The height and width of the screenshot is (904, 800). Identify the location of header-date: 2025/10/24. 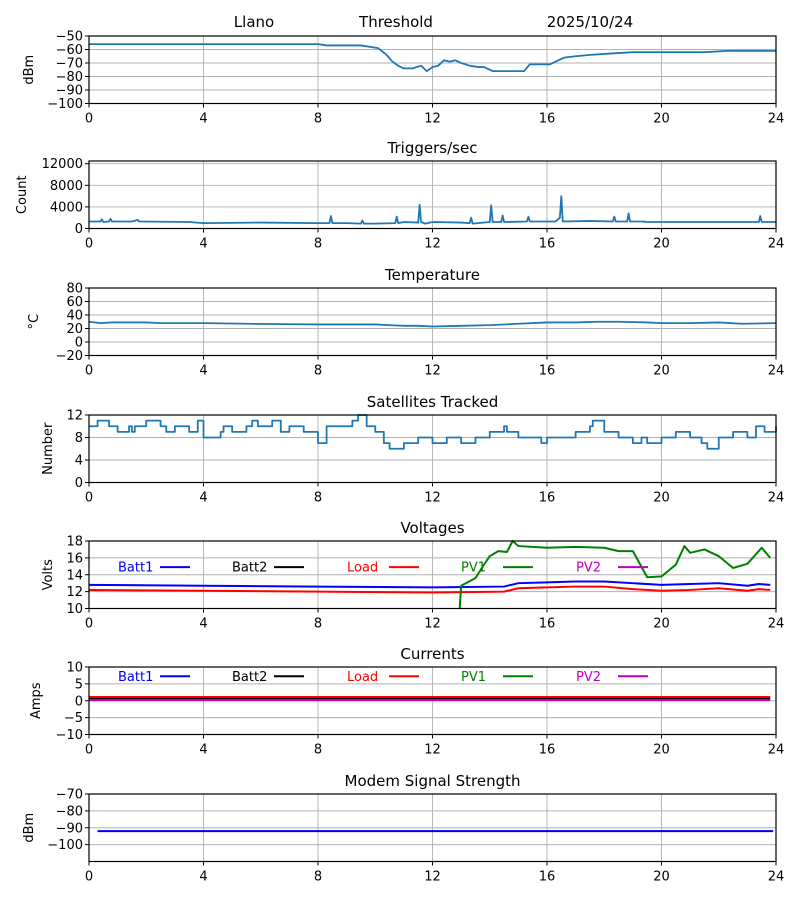
(590, 22).